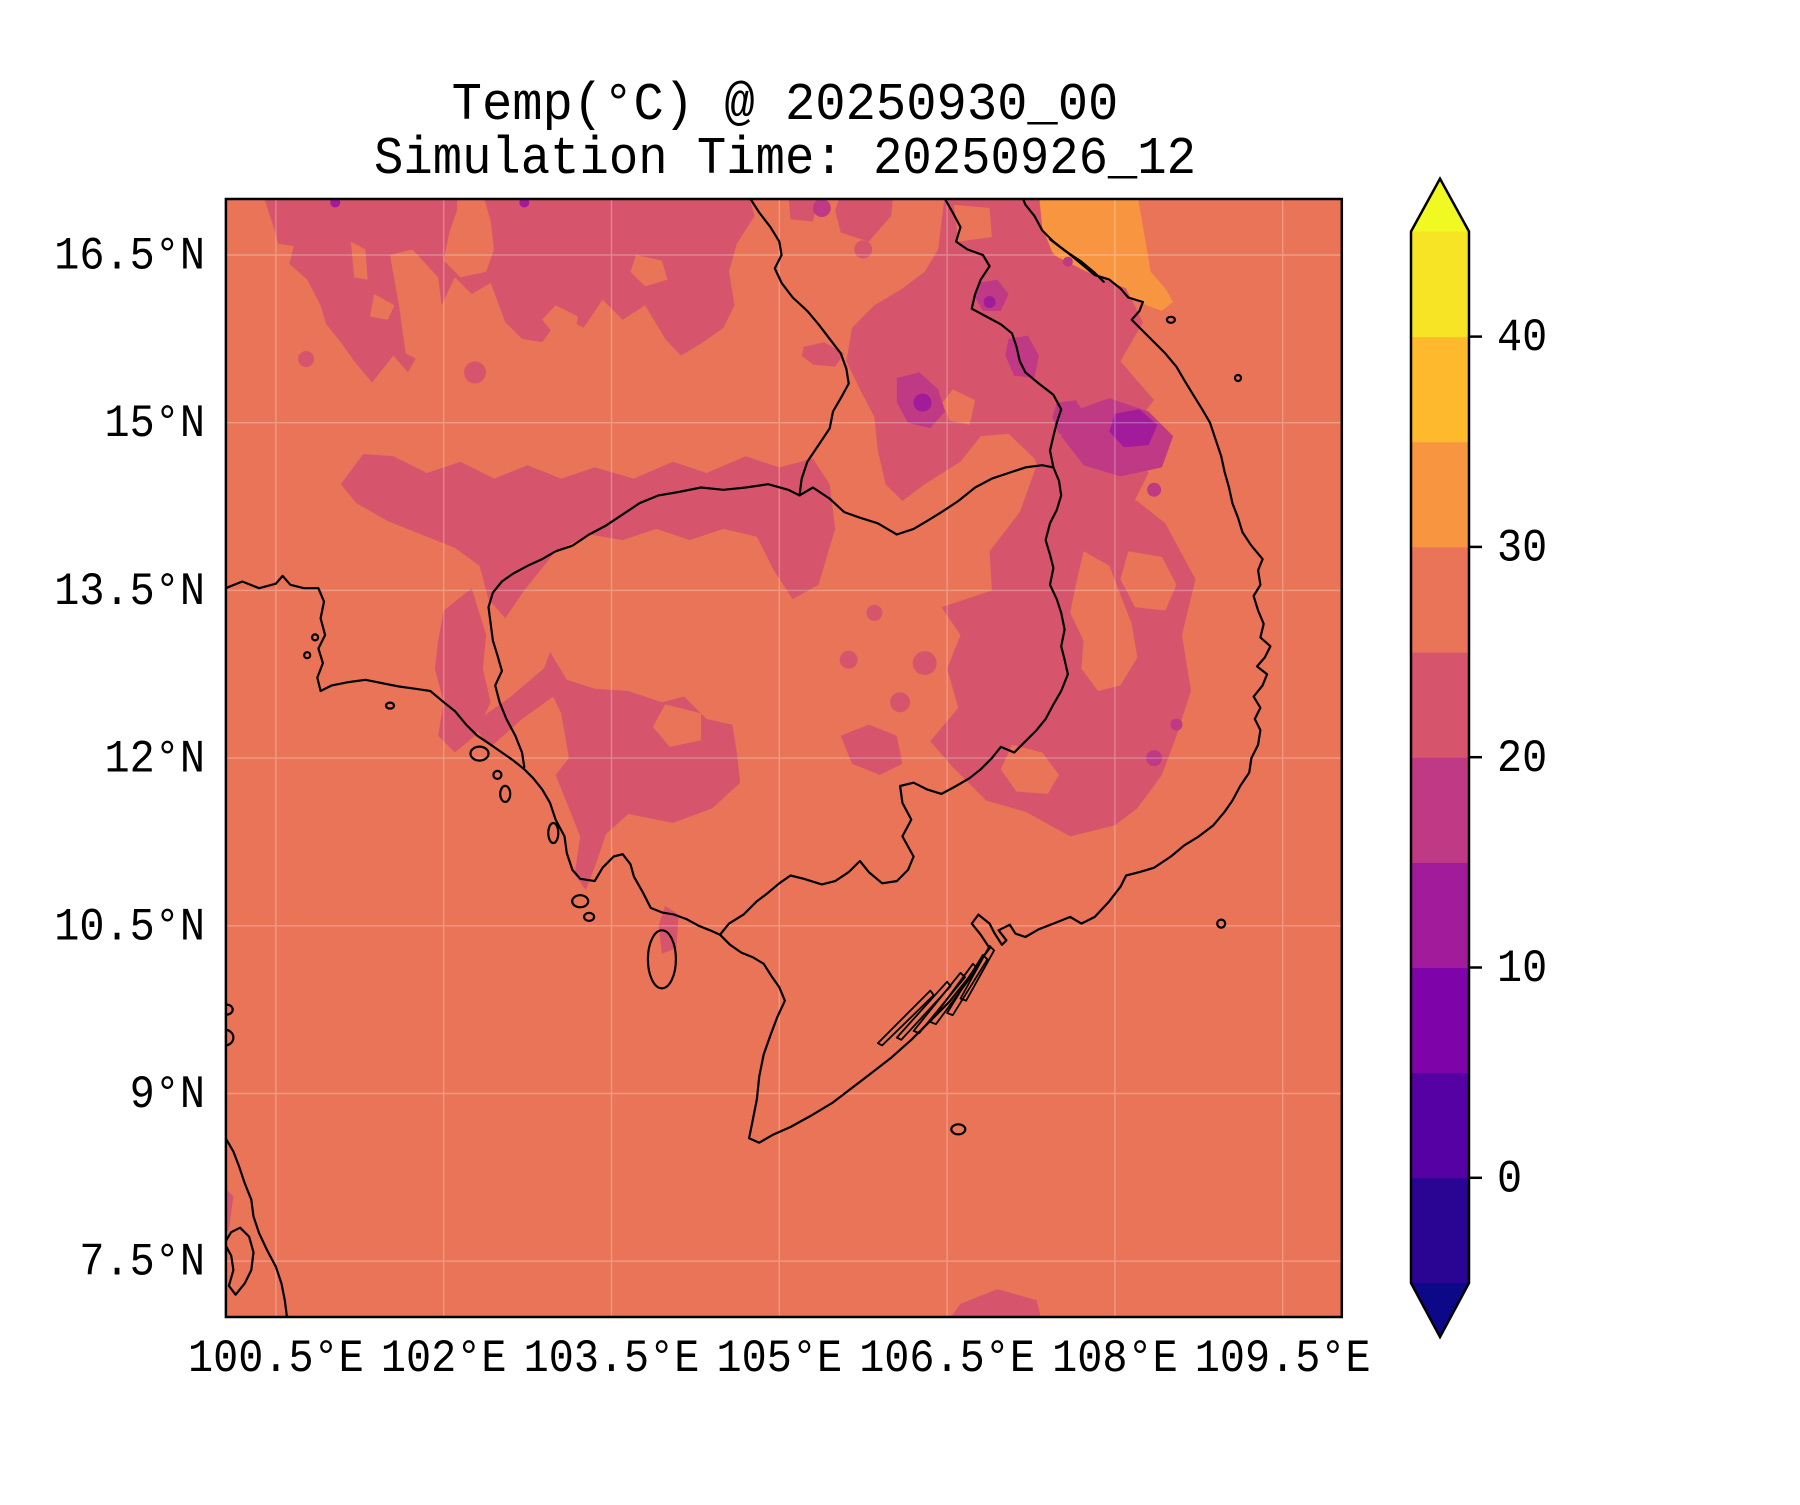  I want to click on svg-text: 100.5°E, so click(276, 1359).